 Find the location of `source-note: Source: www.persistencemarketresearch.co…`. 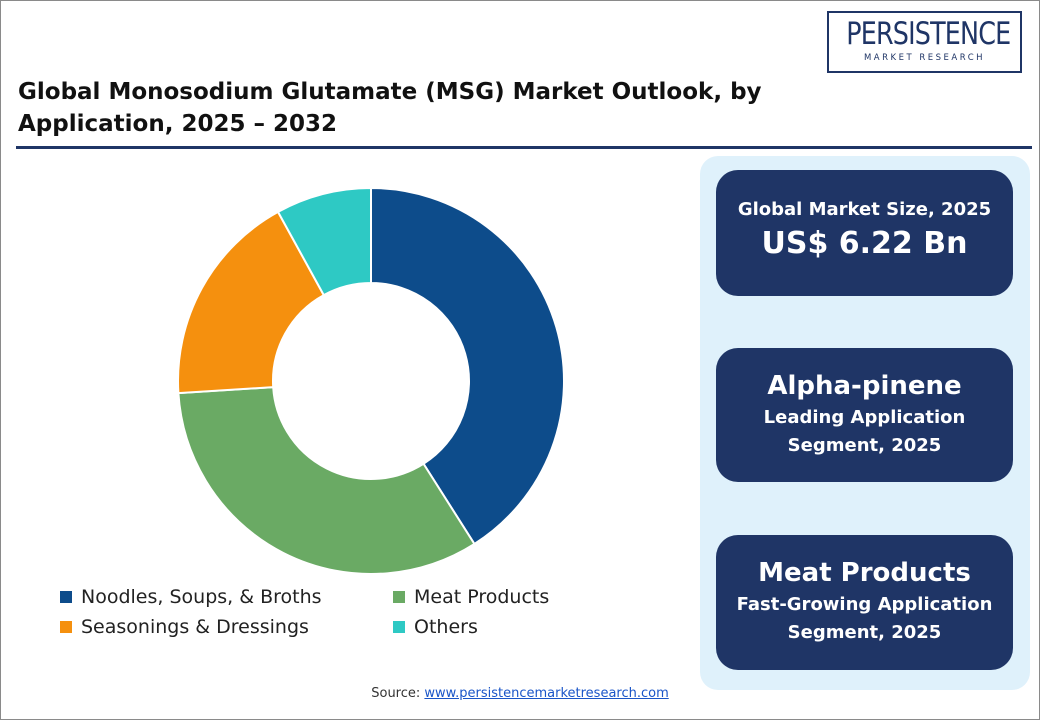

source-note: Source: www.persistencemarketresearch.co… is located at coordinates (520, 693).